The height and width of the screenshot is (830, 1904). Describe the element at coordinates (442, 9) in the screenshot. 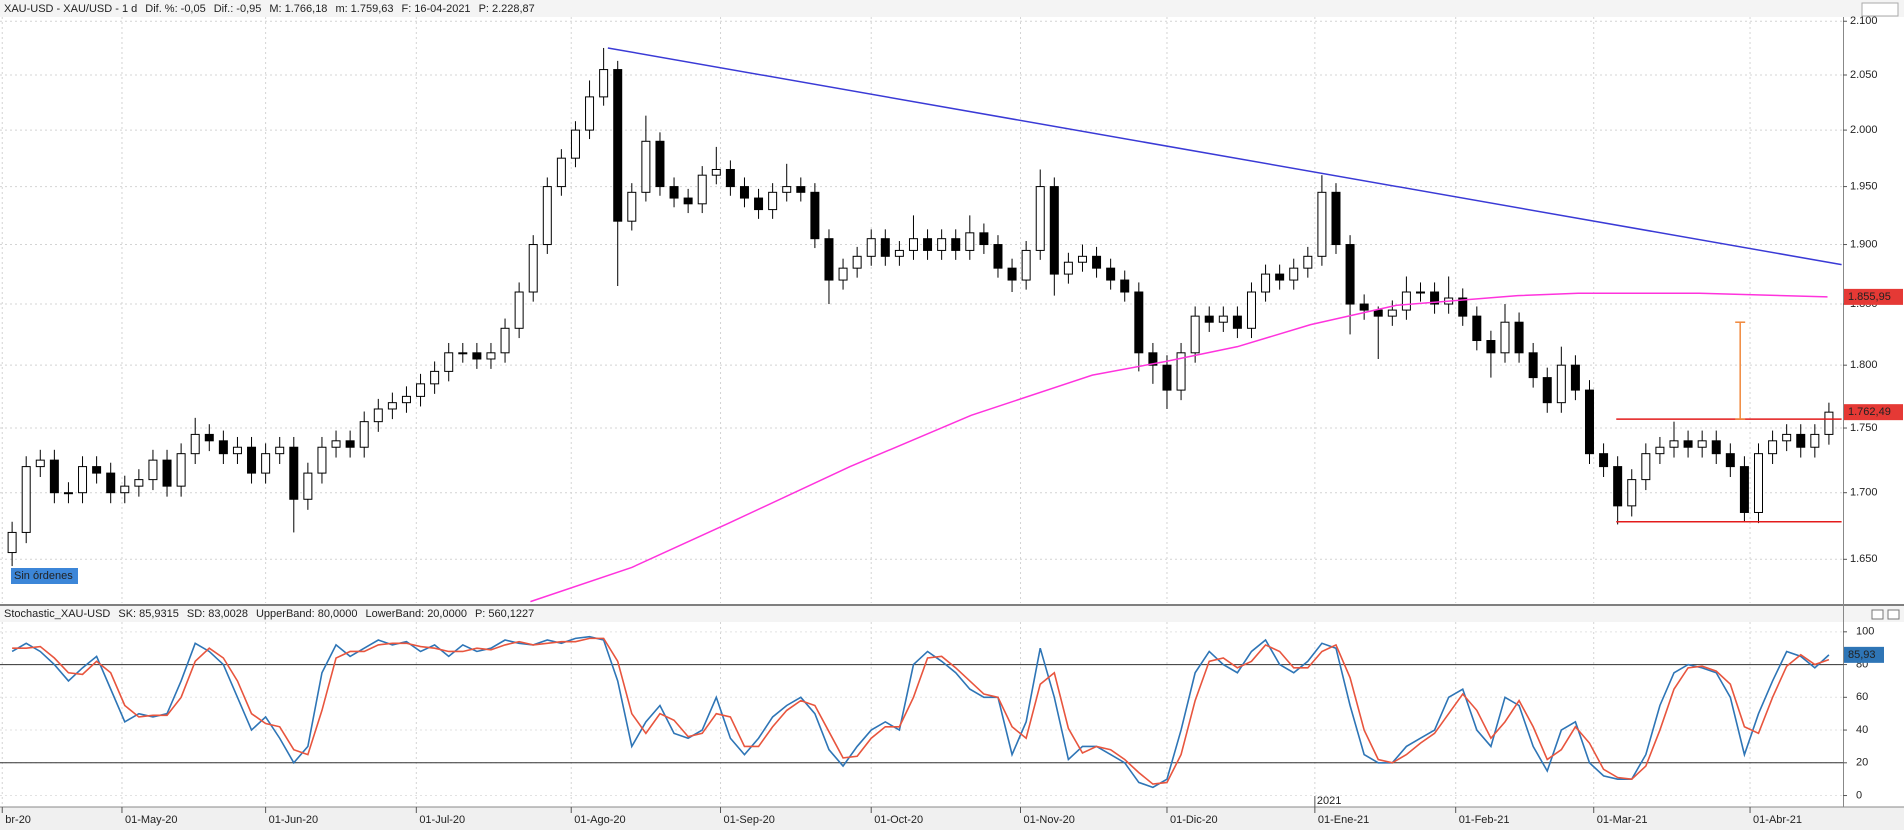

I see `stat-value: 16-04-2021` at that location.